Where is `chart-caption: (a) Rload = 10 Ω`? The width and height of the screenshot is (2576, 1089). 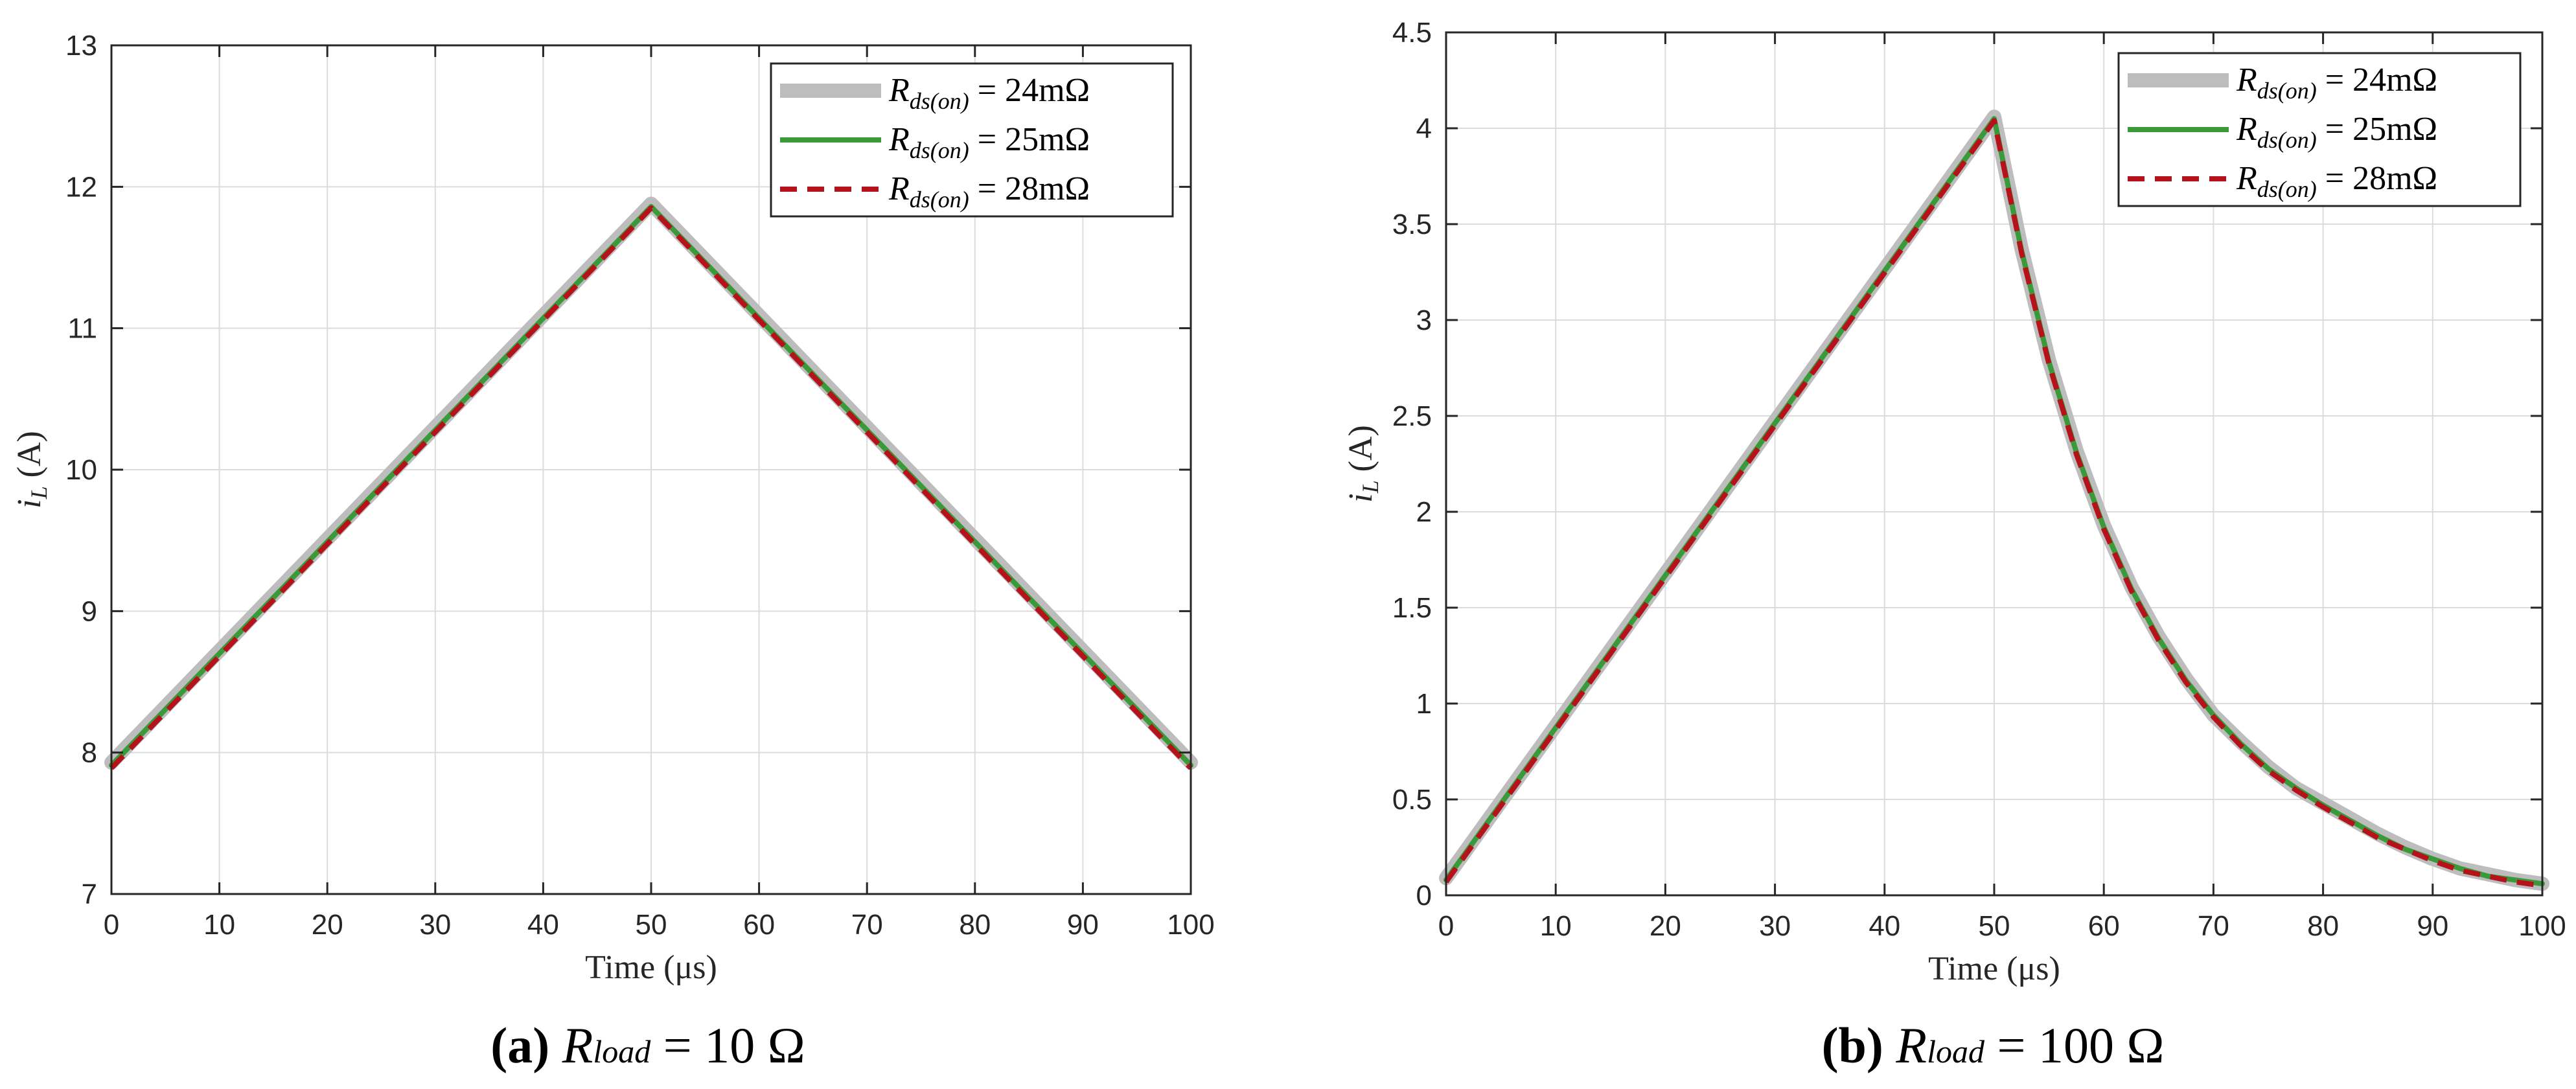 chart-caption: (a) Rload = 10 Ω is located at coordinates (647, 1045).